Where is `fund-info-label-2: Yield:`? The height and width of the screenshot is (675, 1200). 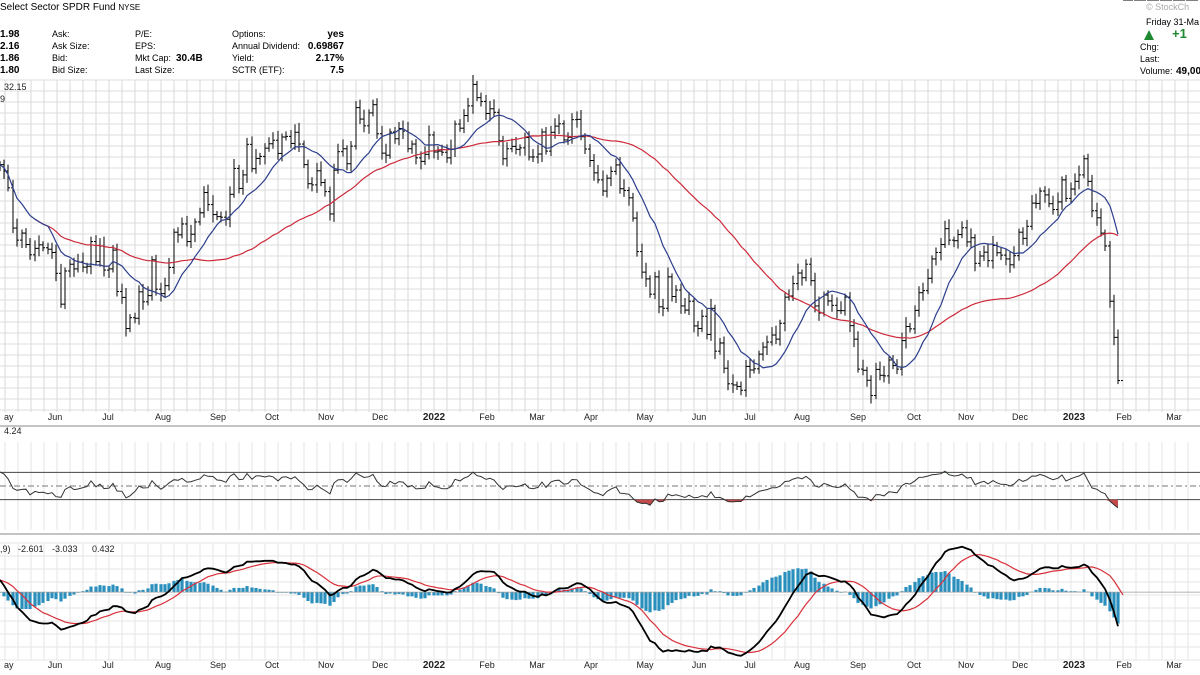 fund-info-label-2: Yield: is located at coordinates (243, 58).